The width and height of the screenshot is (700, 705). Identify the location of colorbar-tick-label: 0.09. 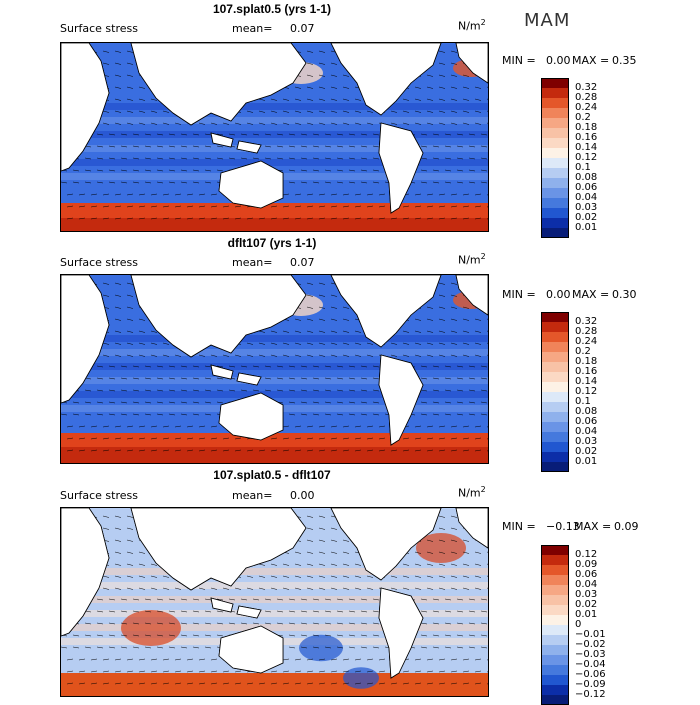
(586, 564).